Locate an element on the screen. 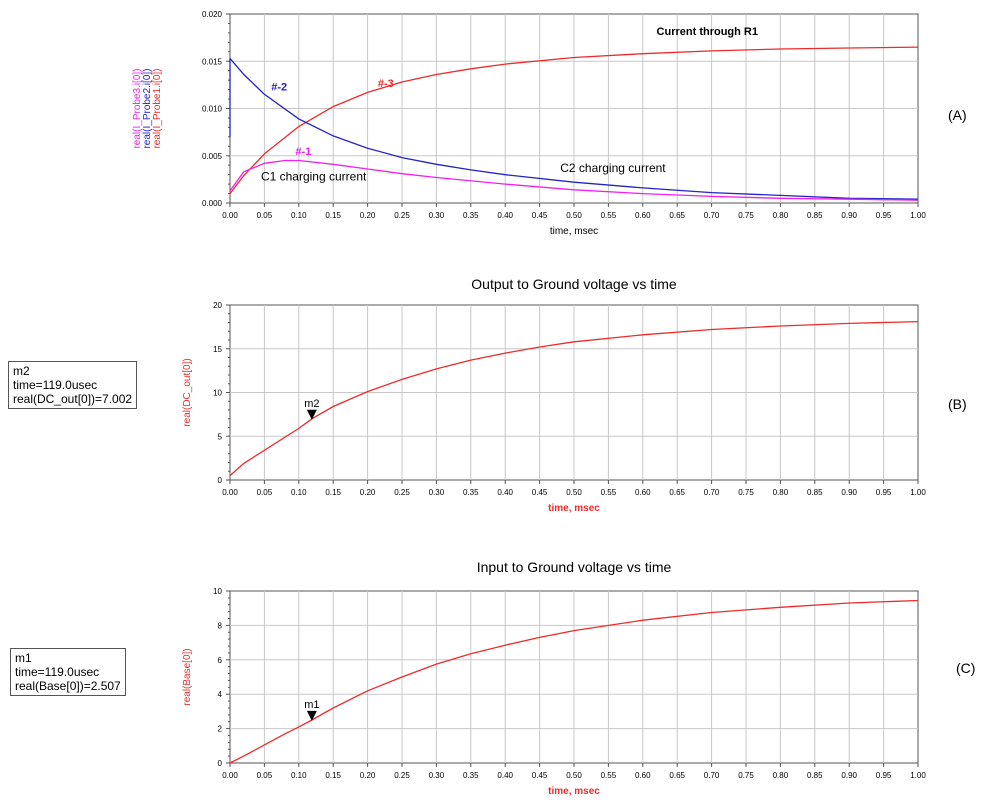  marker-label: m2 is located at coordinates (311, 404).